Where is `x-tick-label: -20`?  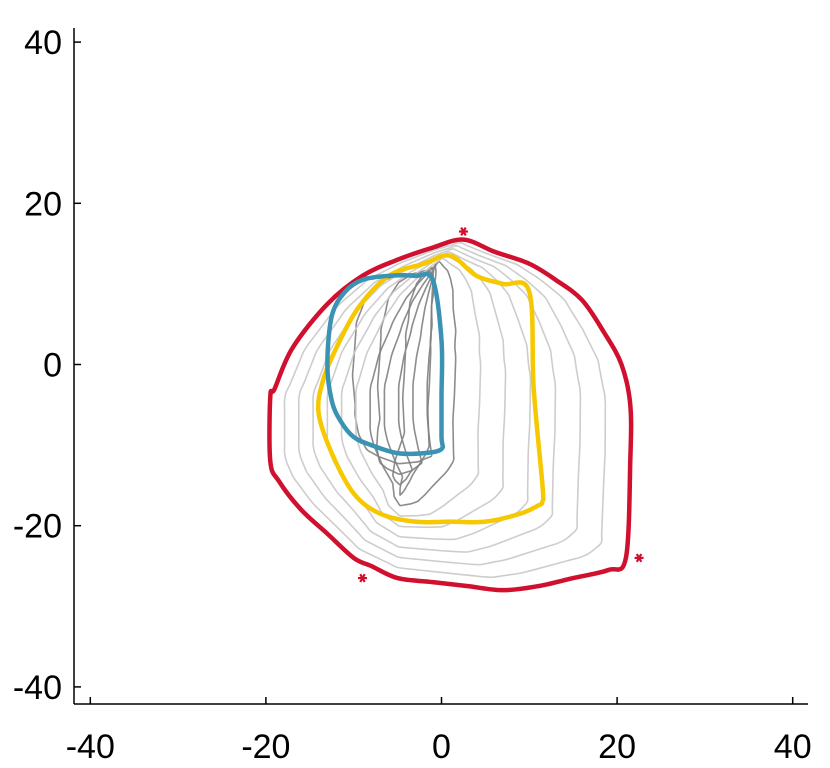 x-tick-label: -20 is located at coordinates (265, 747).